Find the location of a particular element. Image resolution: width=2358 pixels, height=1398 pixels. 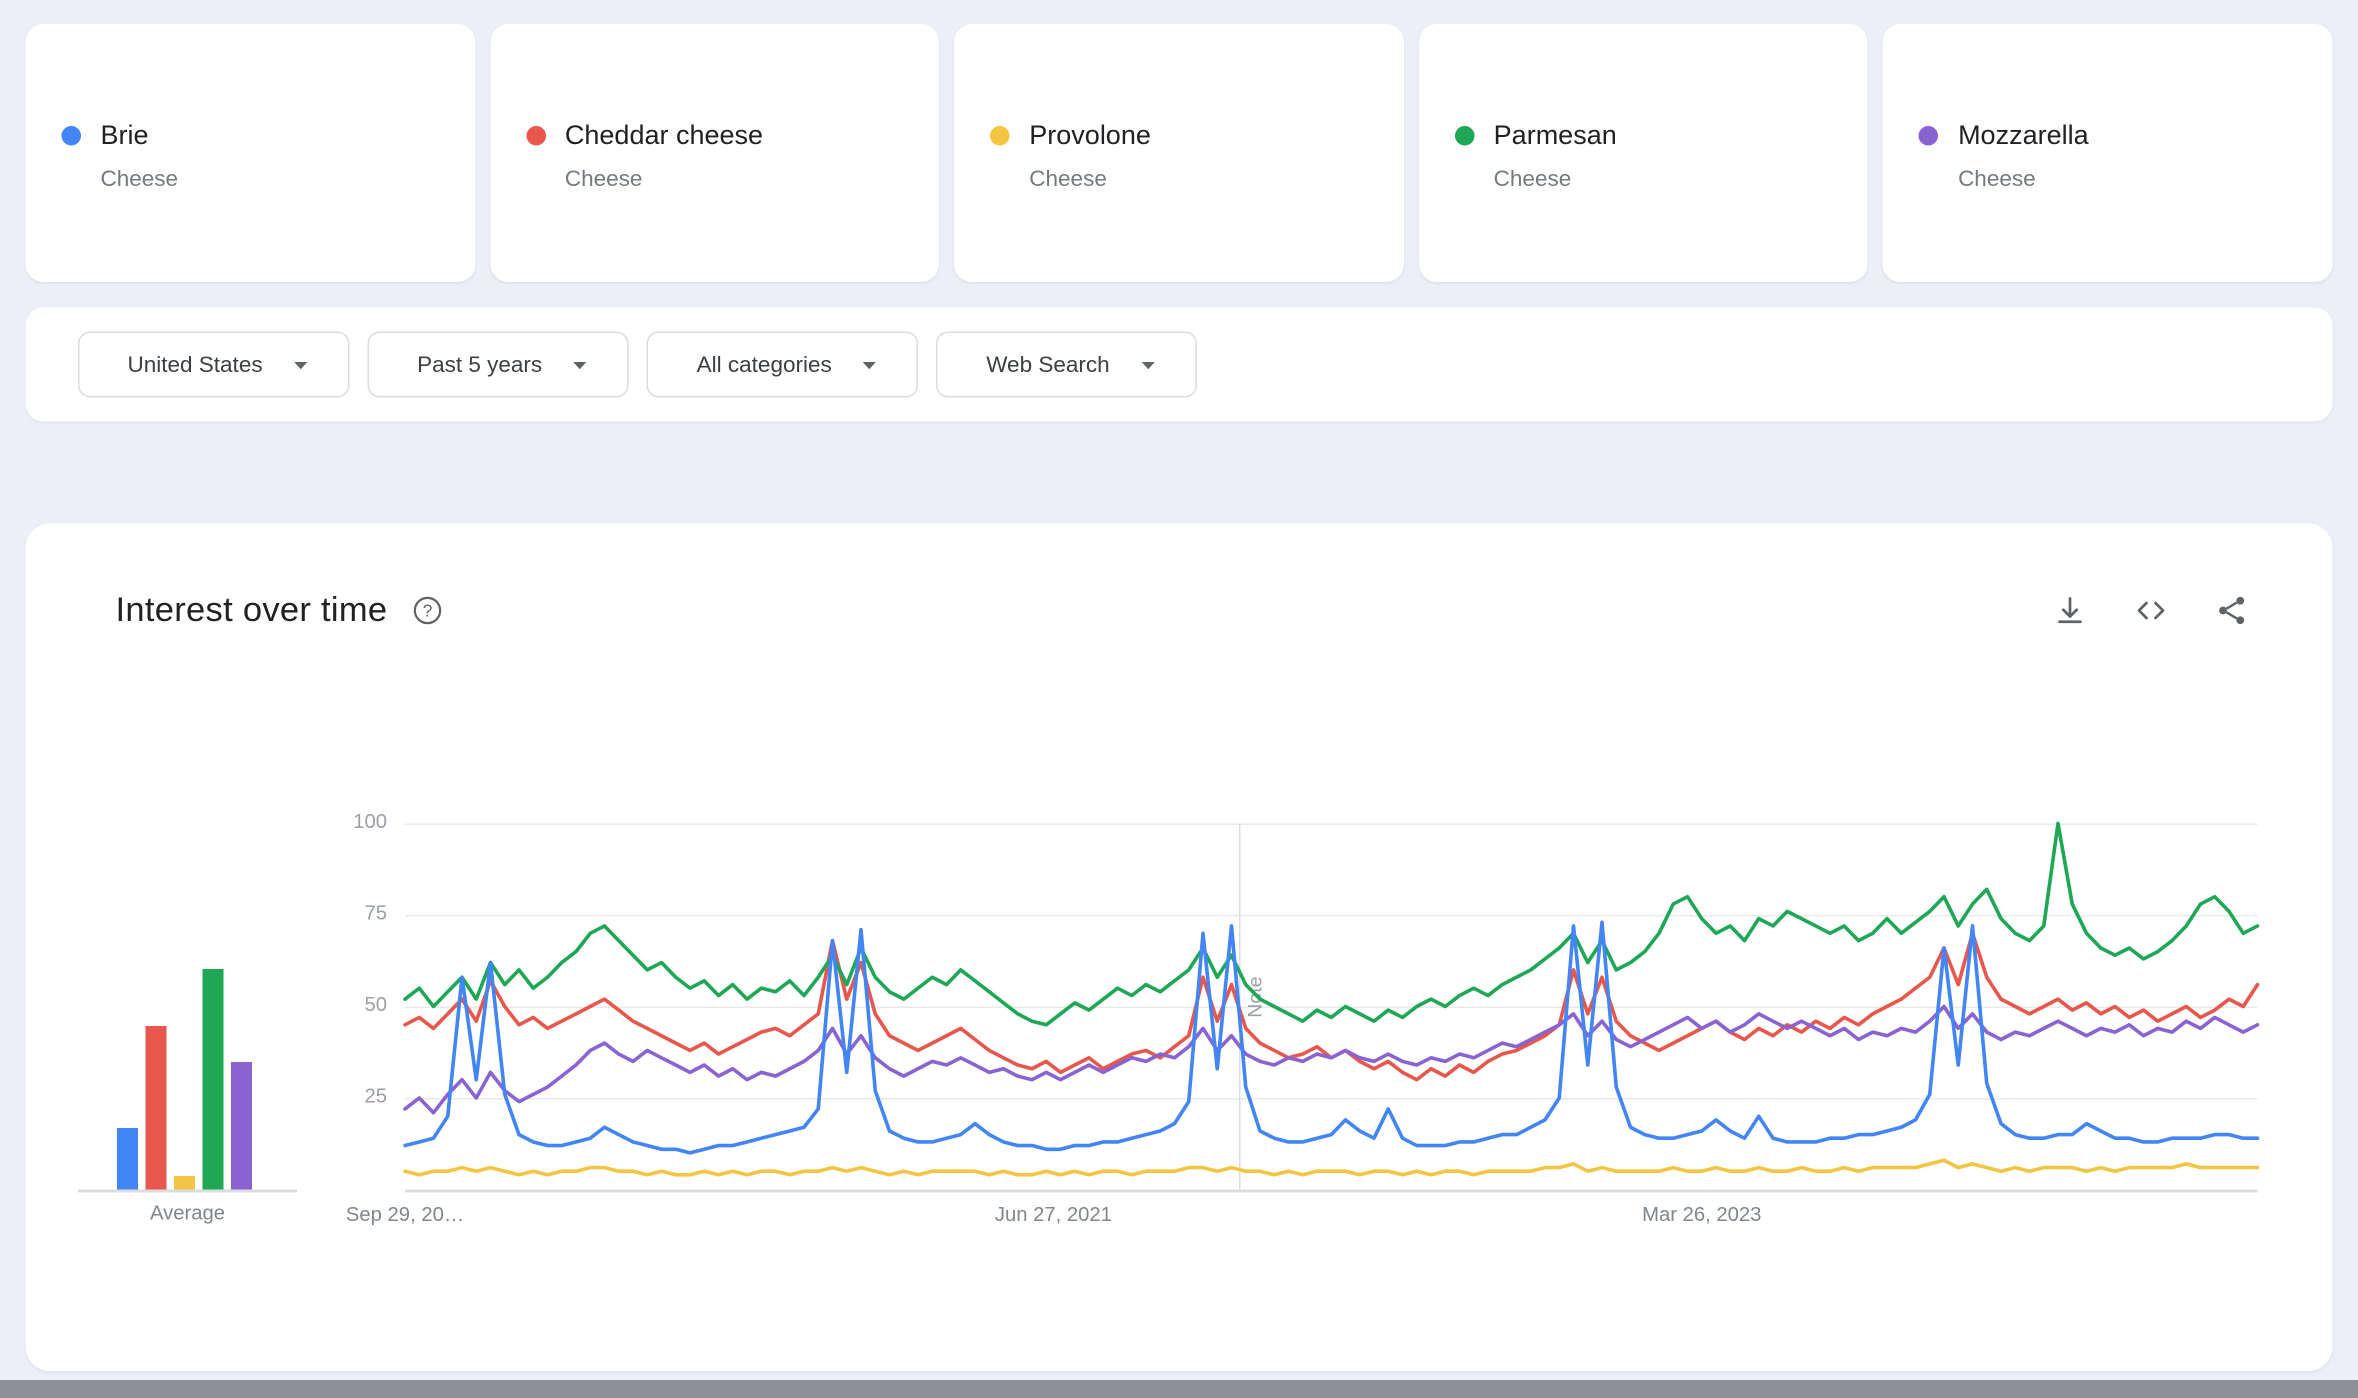

average-axis-line is located at coordinates (187, 1190).